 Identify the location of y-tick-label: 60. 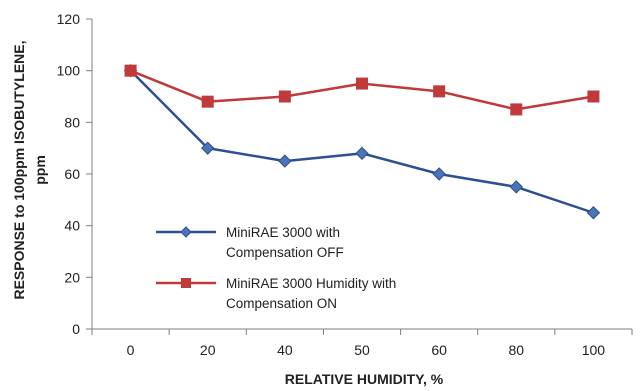
(72, 174).